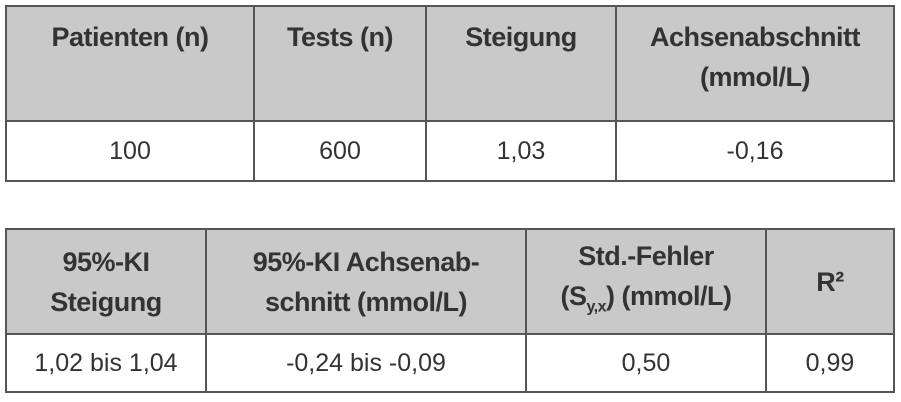 The height and width of the screenshot is (402, 901). Describe the element at coordinates (669, 295) in the screenshot. I see `header-text: ) (mmol/L)` at that location.